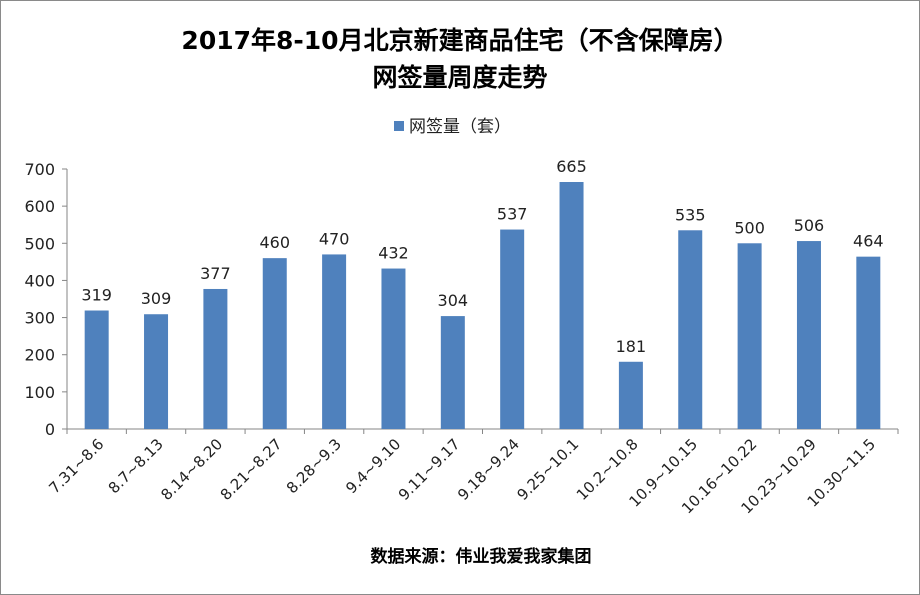 The width and height of the screenshot is (920, 595). Describe the element at coordinates (571, 166) in the screenshot. I see `data-label: 665` at that location.